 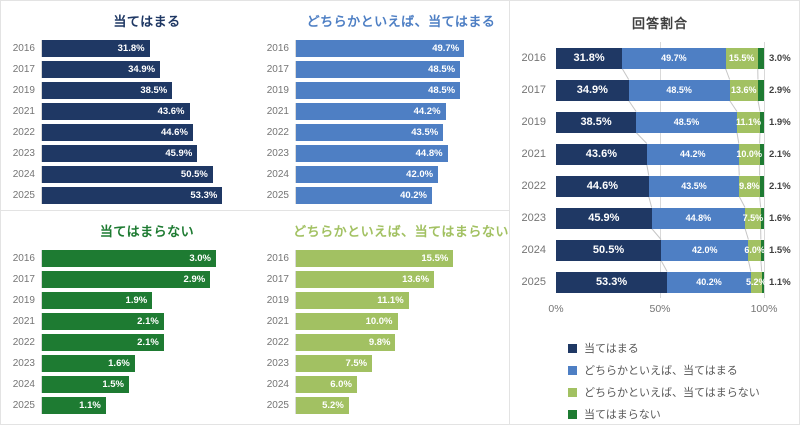 I want to click on bar-value-label: 1.6%, so click(x=119, y=363).